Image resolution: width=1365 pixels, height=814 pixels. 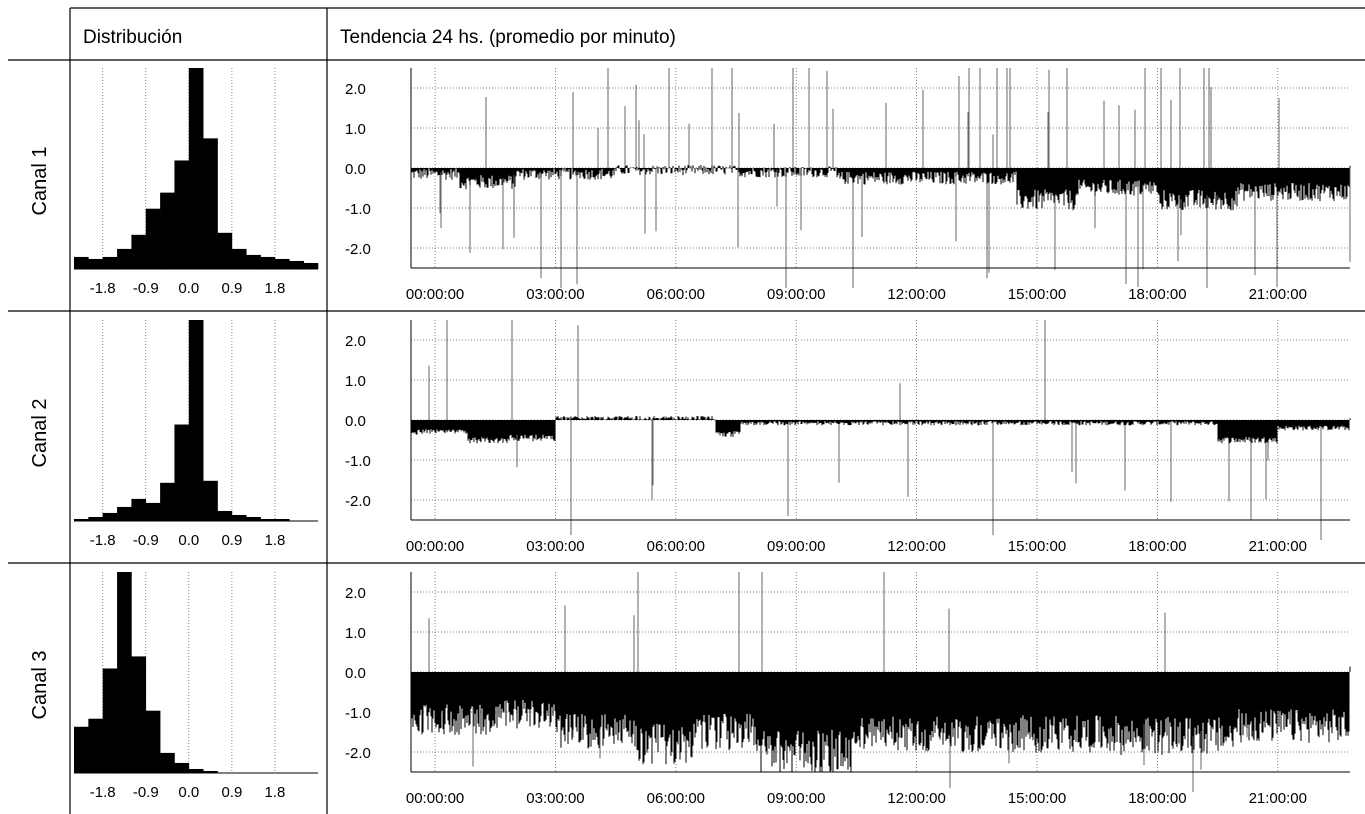 I want to click on histogram-2: -1.8 -0.9 0.0 0.9 1.8, so click(x=196, y=434).